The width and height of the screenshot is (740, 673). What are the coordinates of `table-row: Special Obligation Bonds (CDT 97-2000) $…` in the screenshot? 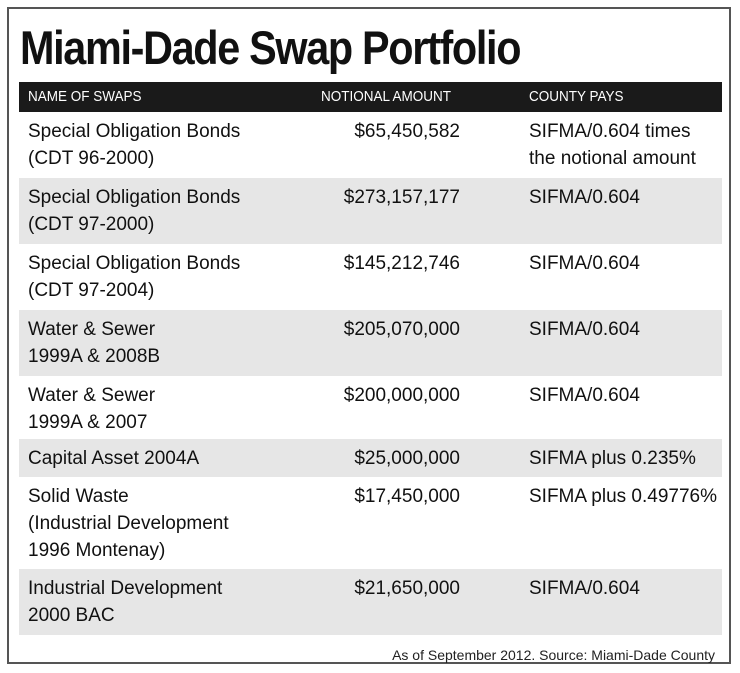 It's located at (370, 211).